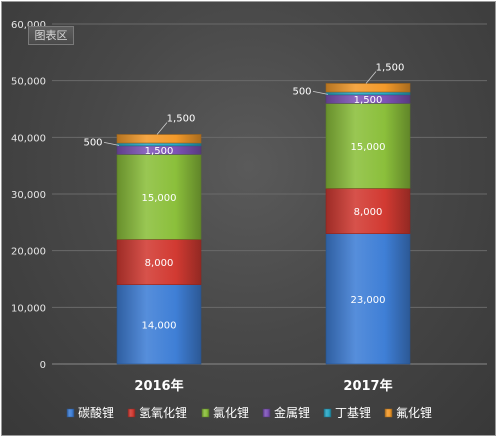  I want to click on y-tick-label: 20,000, so click(28, 252).